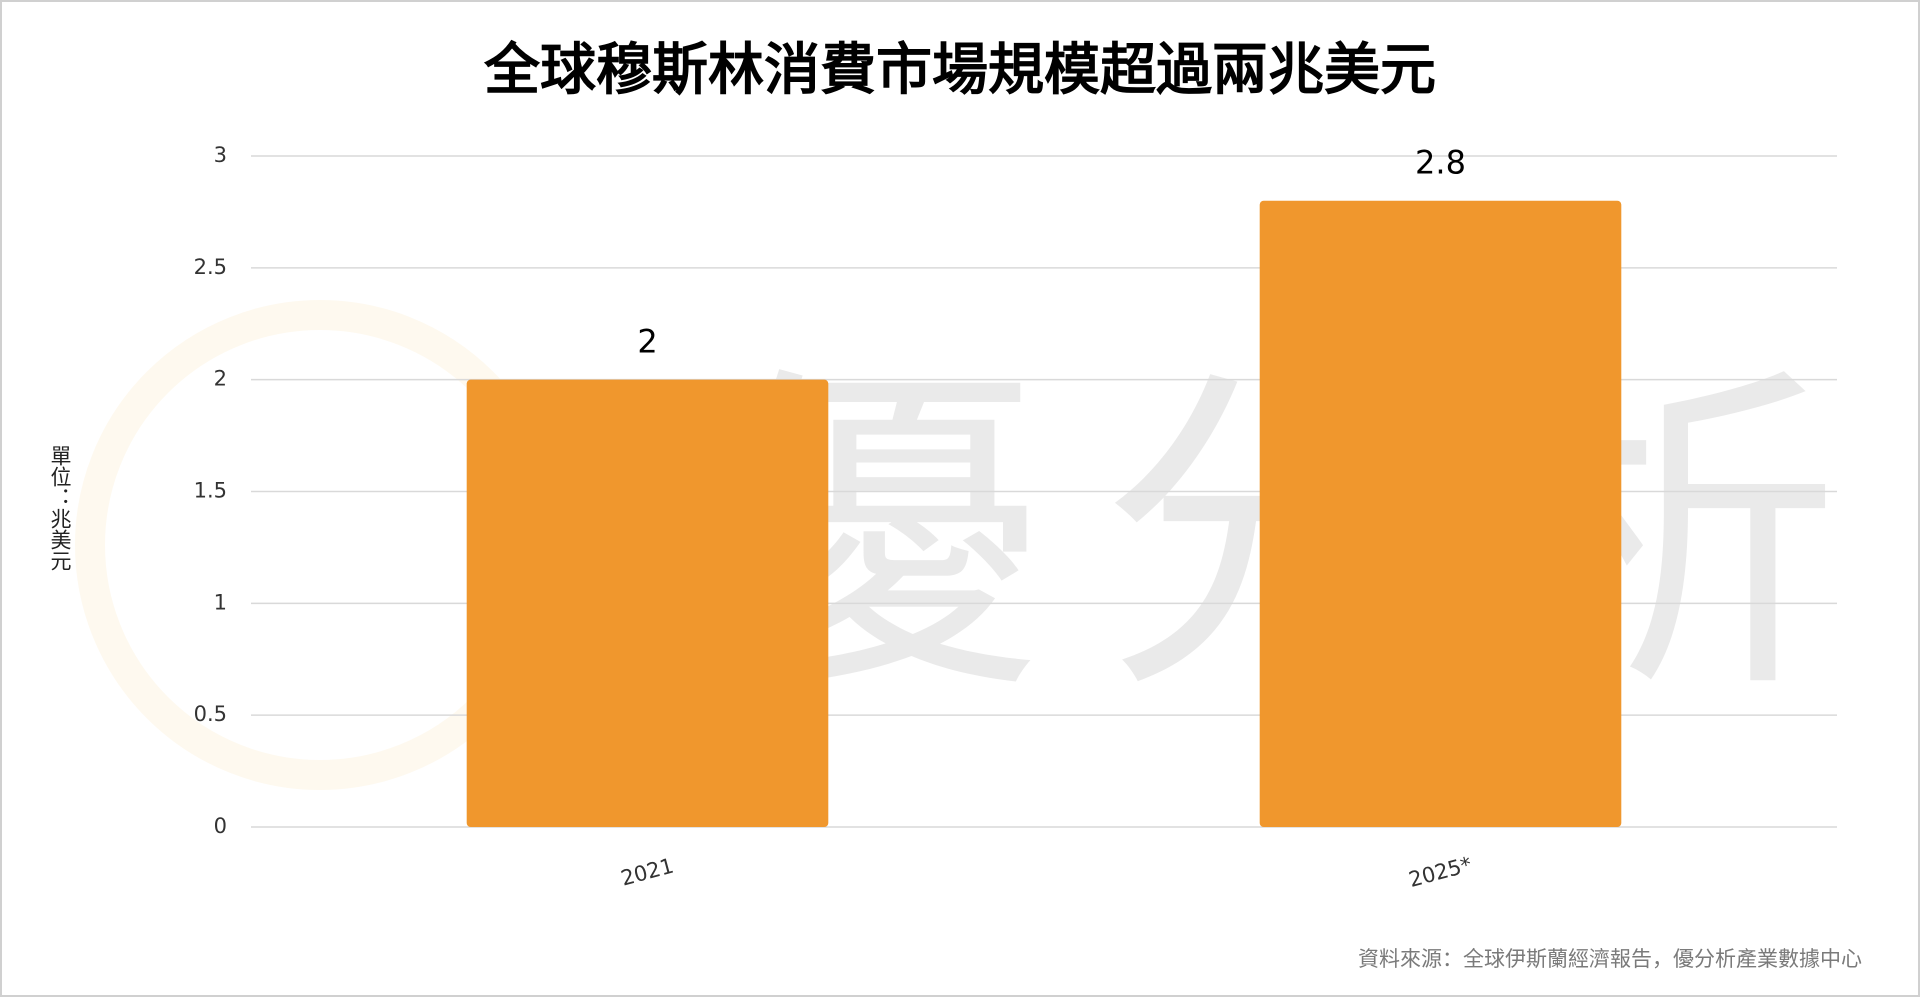 This screenshot has height=997, width=1920. Describe the element at coordinates (220, 602) in the screenshot. I see `y-tick-label: 1` at that location.